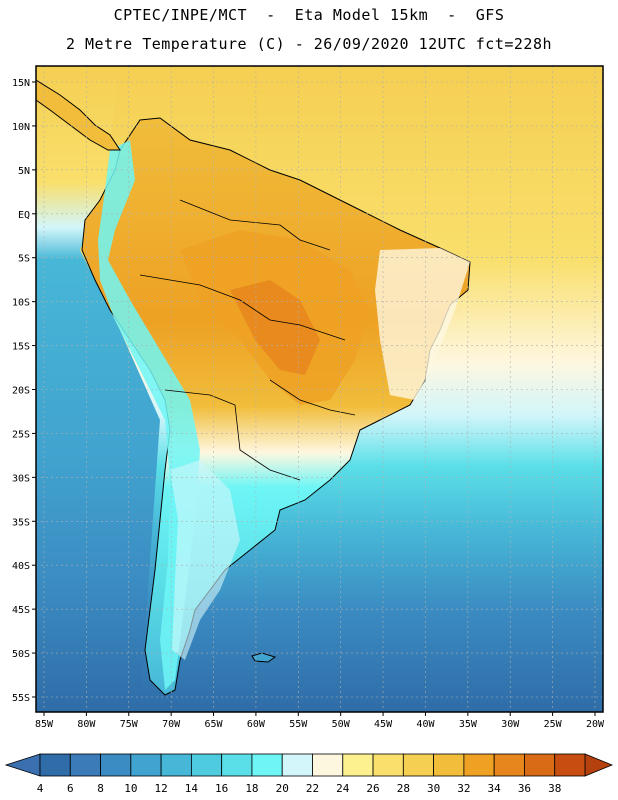 Image resolution: width=618 pixels, height=800 pixels. What do you see at coordinates (21, 478) in the screenshot?
I see `lat-label: 30S` at bounding box center [21, 478].